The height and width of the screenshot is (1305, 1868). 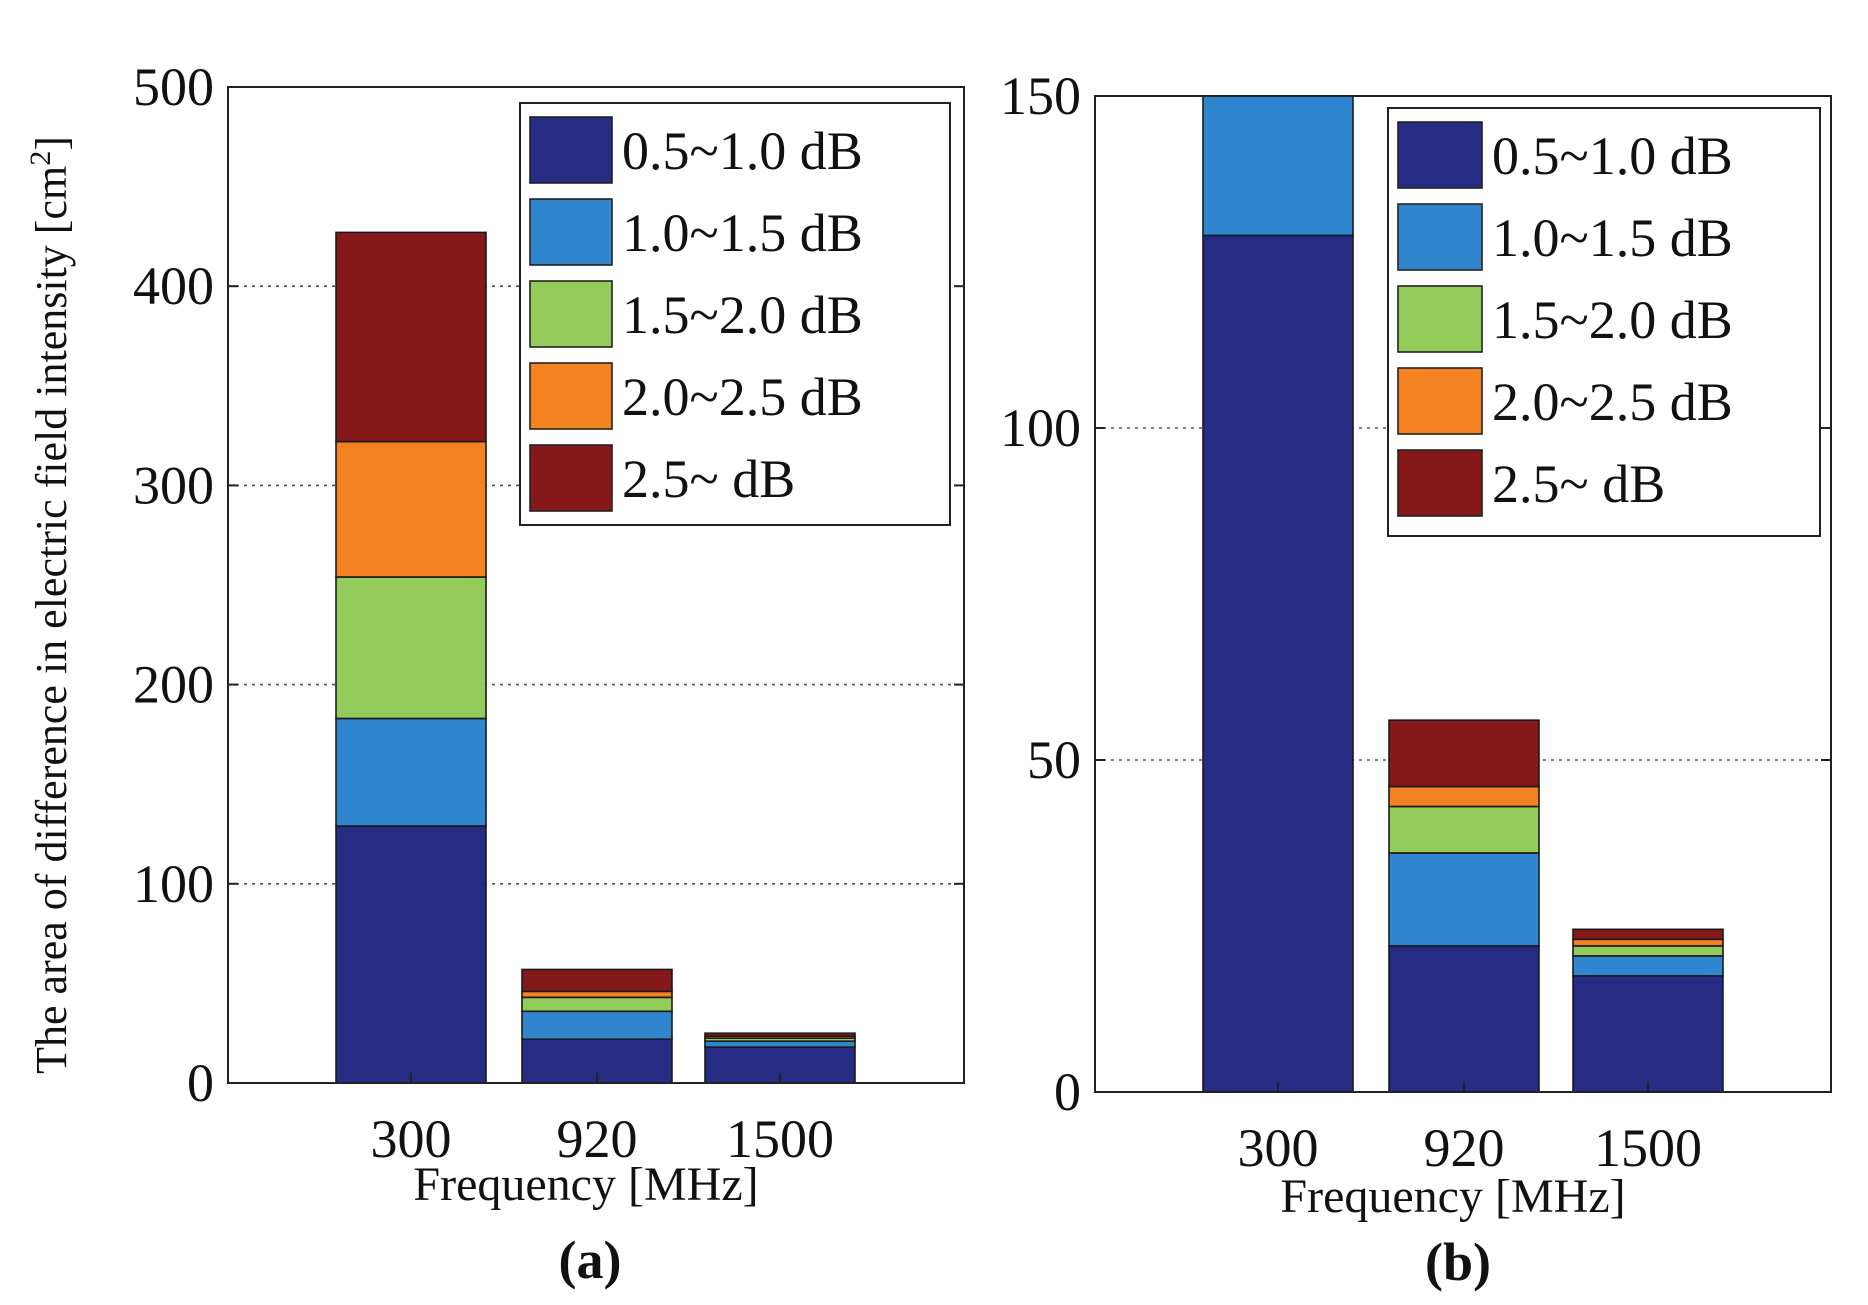 What do you see at coordinates (173, 884) in the screenshot?
I see `chart-a-ytick-label-100: 100` at bounding box center [173, 884].